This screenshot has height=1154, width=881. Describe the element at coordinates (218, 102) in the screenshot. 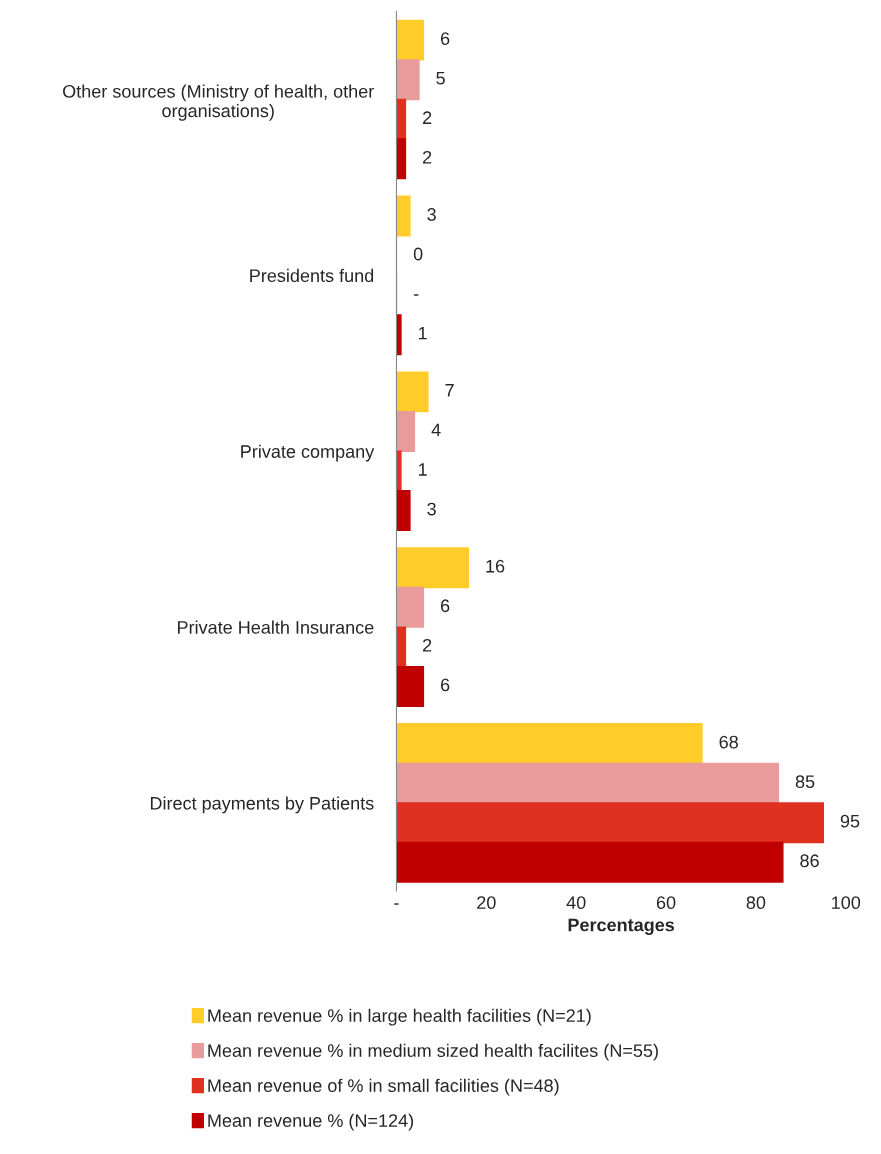

I see `y-tick-label: Other sources (Ministry of health, other organisations)` at that location.